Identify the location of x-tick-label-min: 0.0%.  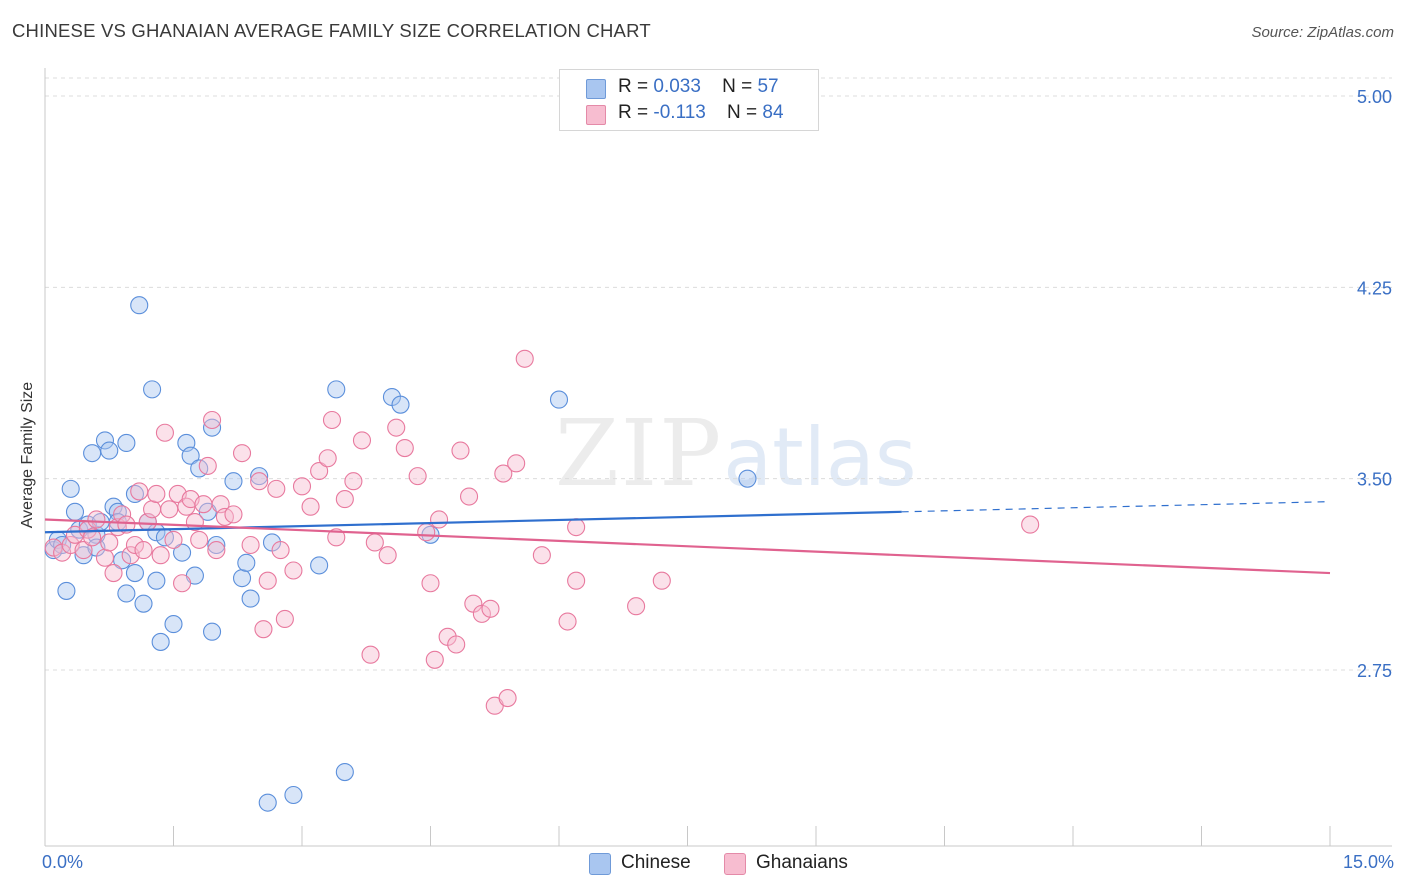
(63, 862).